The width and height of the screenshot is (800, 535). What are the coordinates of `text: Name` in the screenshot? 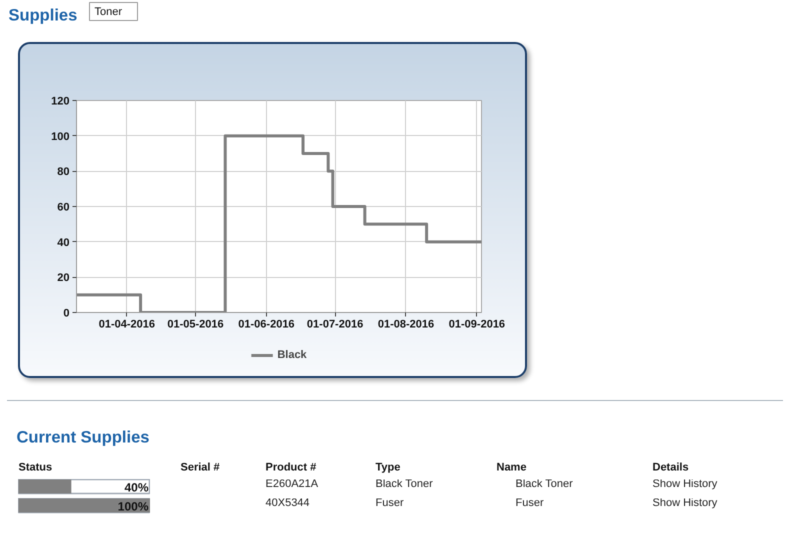 It's located at (511, 468).